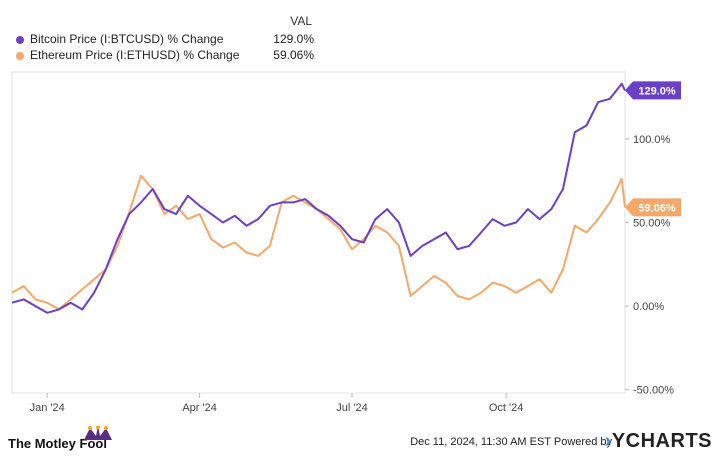 The width and height of the screenshot is (720, 456). I want to click on bitcoin-dot-icon, so click(20, 40).